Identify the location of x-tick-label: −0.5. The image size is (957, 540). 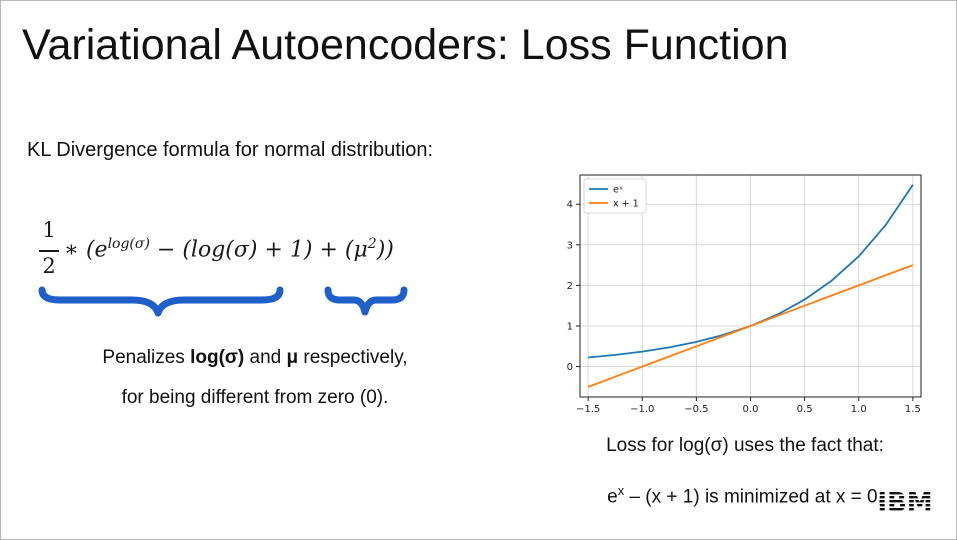
(696, 409).